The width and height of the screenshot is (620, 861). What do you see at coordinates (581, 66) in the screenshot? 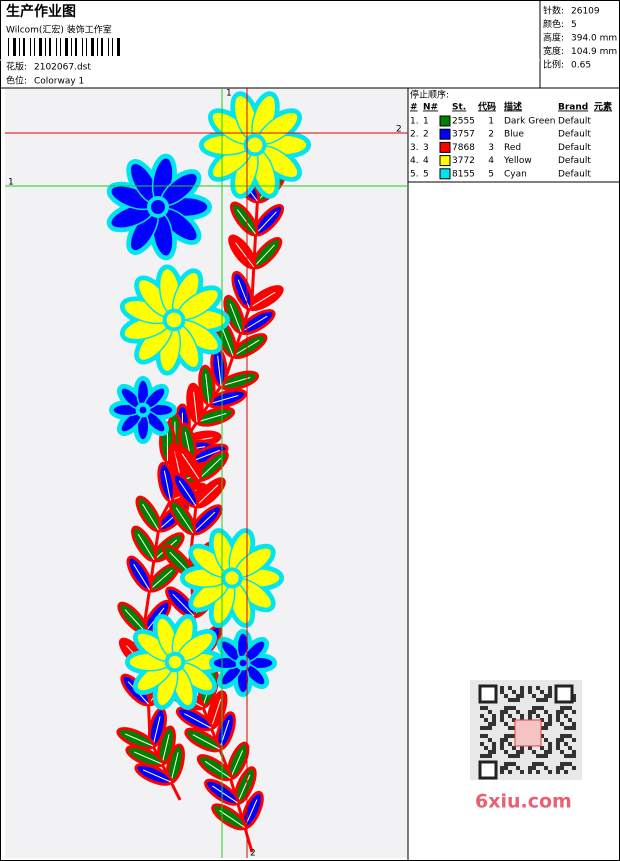
I see `stat-value: 0.65` at bounding box center [581, 66].